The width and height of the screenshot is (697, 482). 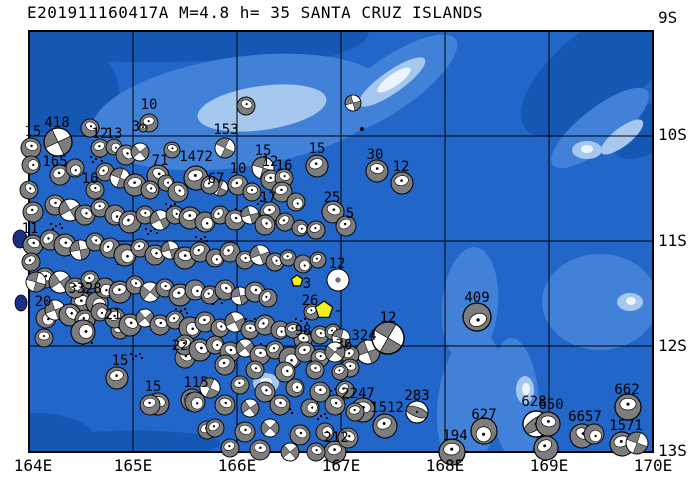 What do you see at coordinates (54, 162) in the screenshot?
I see `depth-label: 165` at bounding box center [54, 162].